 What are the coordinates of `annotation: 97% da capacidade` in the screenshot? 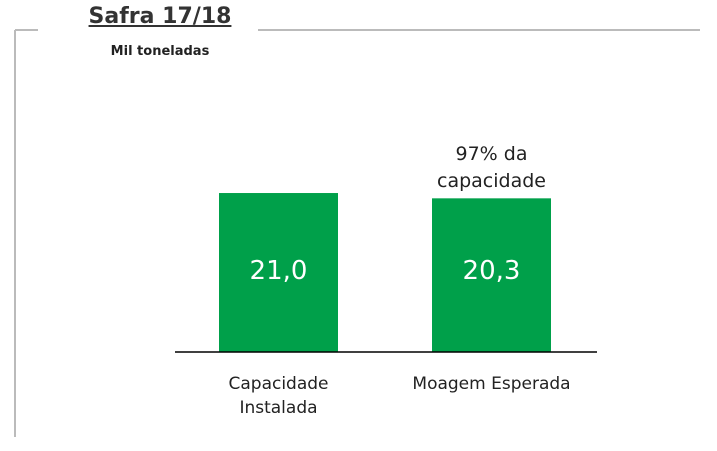 It's located at (491, 167).